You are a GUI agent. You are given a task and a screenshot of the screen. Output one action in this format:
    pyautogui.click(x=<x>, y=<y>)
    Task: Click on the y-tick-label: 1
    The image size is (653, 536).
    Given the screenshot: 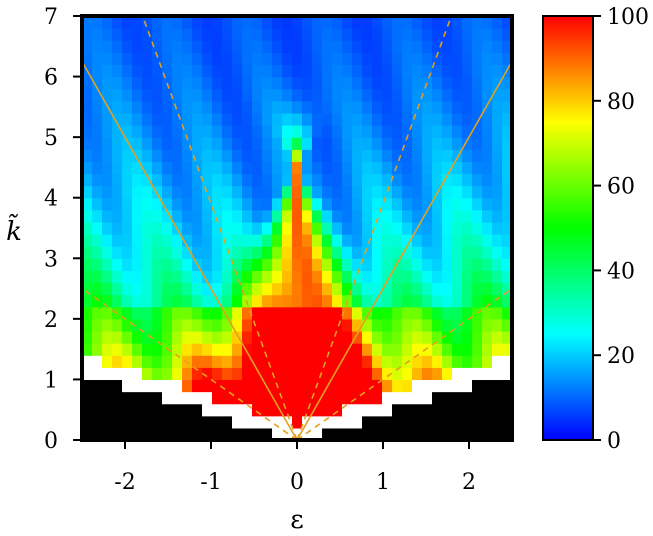 What is the action you would take?
    pyautogui.click(x=51, y=380)
    